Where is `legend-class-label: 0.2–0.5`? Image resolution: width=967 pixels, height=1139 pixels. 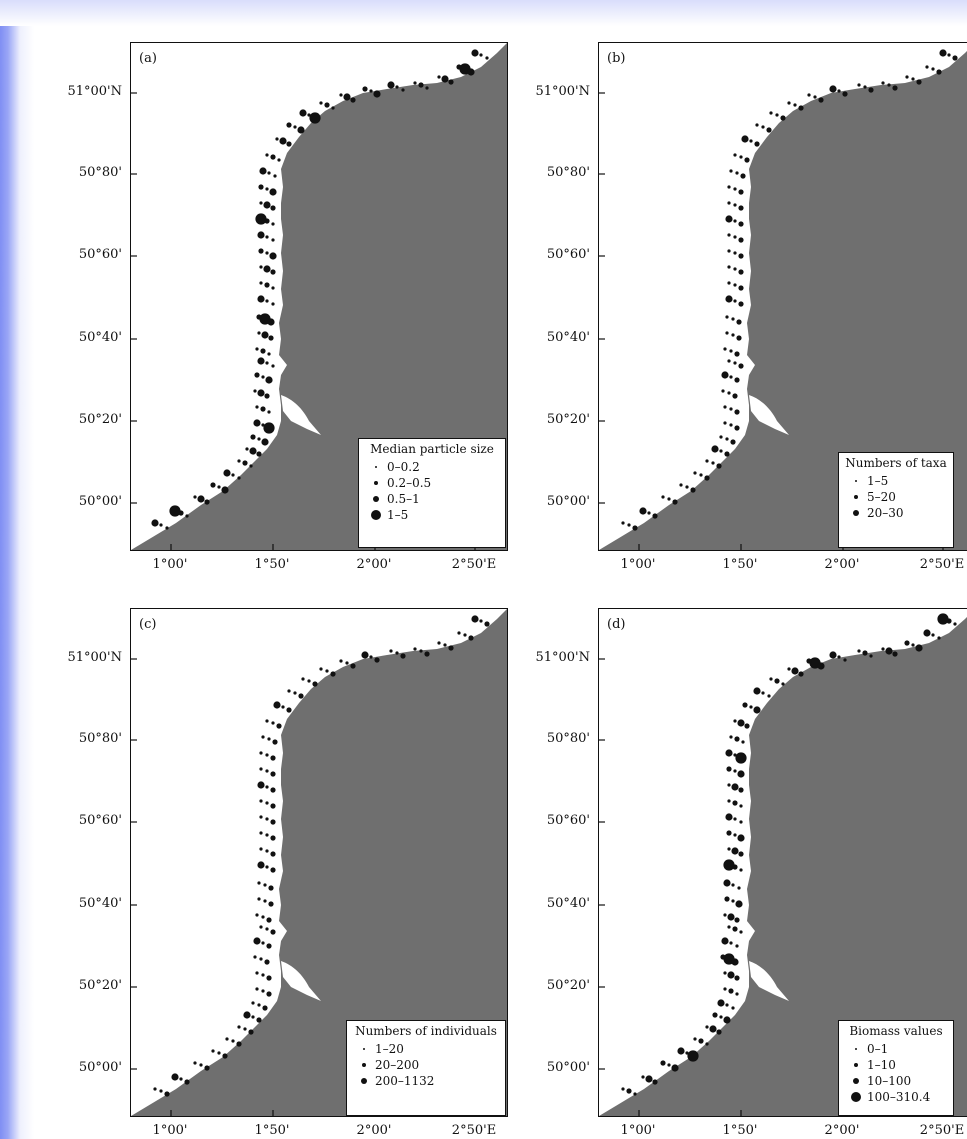
legend-class-label: 0.2–0.5 is located at coordinates (409, 483).